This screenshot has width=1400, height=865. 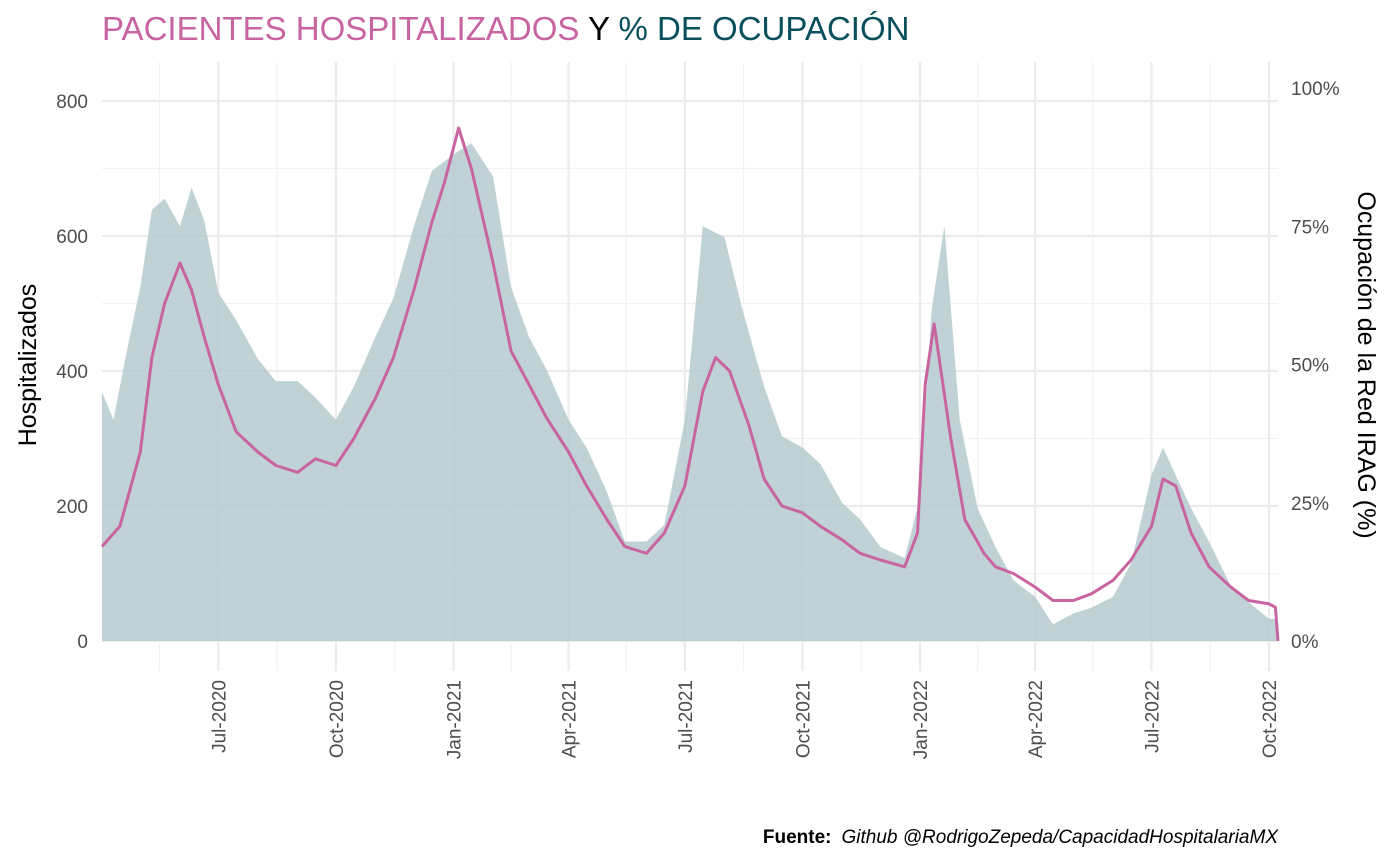 I want to click on y-tick-label: 400, so click(x=72, y=372).